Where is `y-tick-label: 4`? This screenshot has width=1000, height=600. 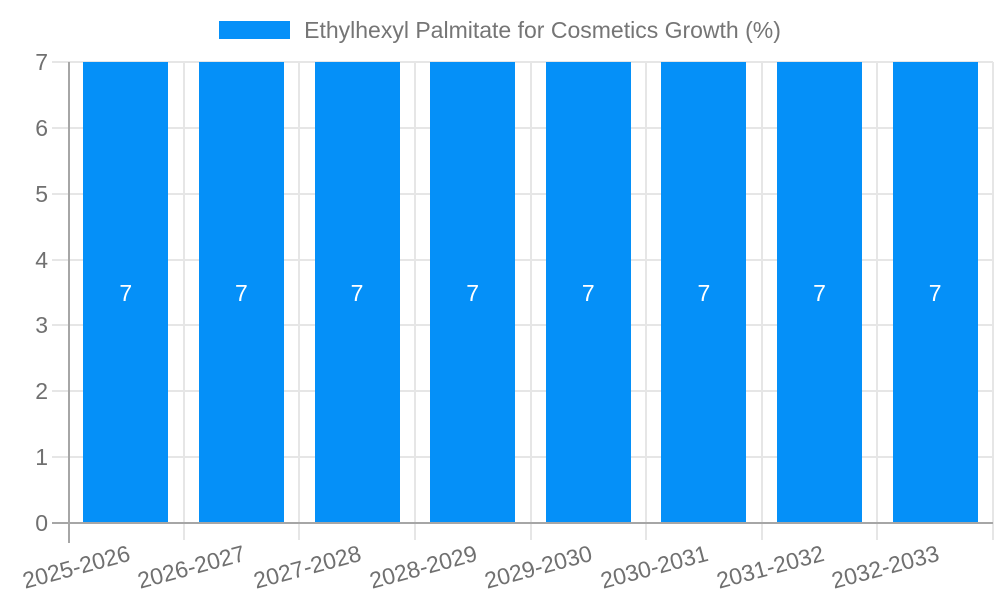
y-tick-label: 4 is located at coordinates (41, 259).